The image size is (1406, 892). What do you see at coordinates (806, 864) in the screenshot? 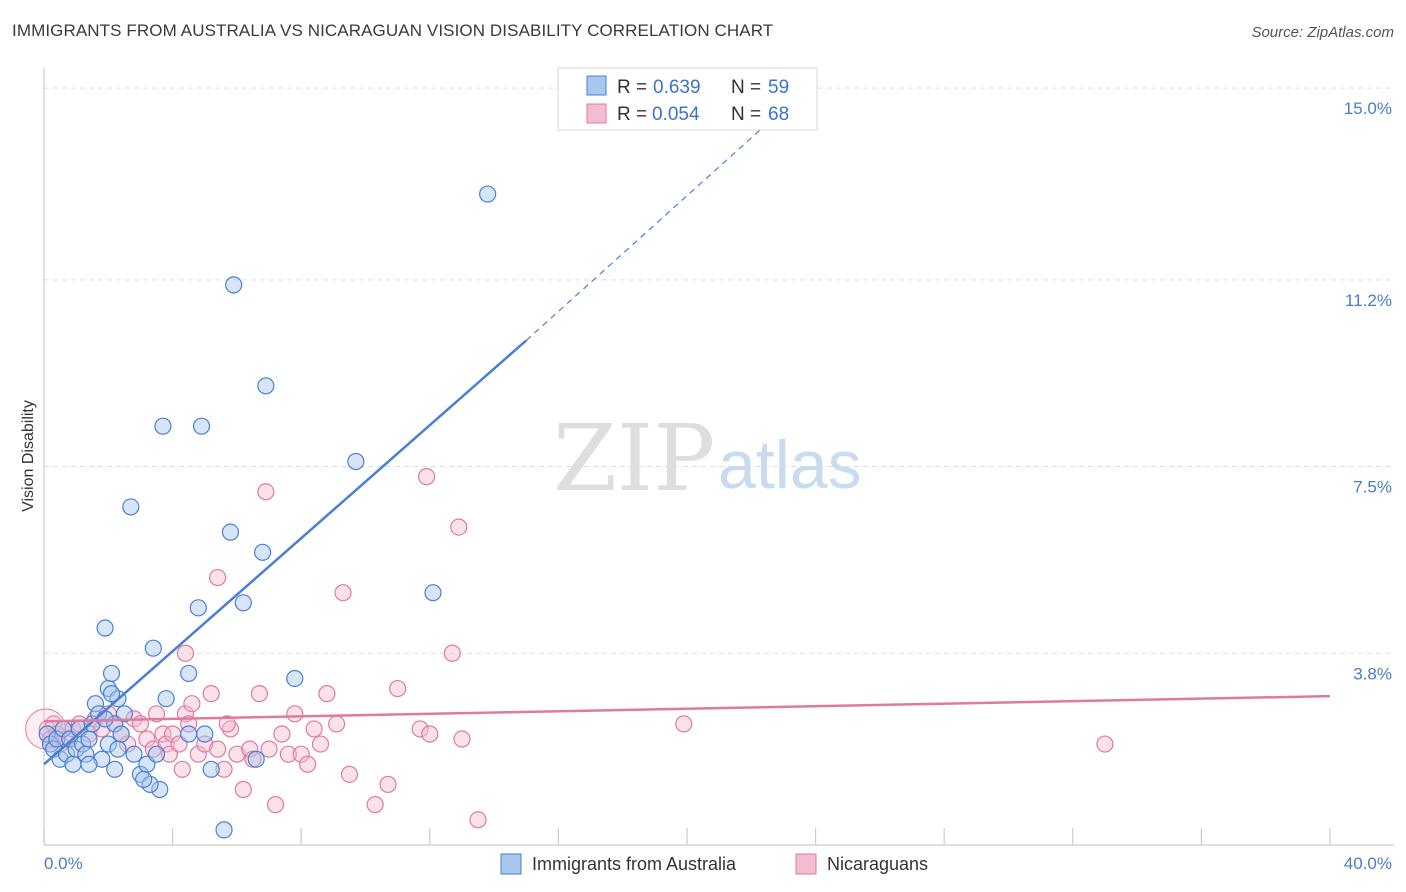
I see `bottom-legend-swatch-nicaraguans` at bounding box center [806, 864].